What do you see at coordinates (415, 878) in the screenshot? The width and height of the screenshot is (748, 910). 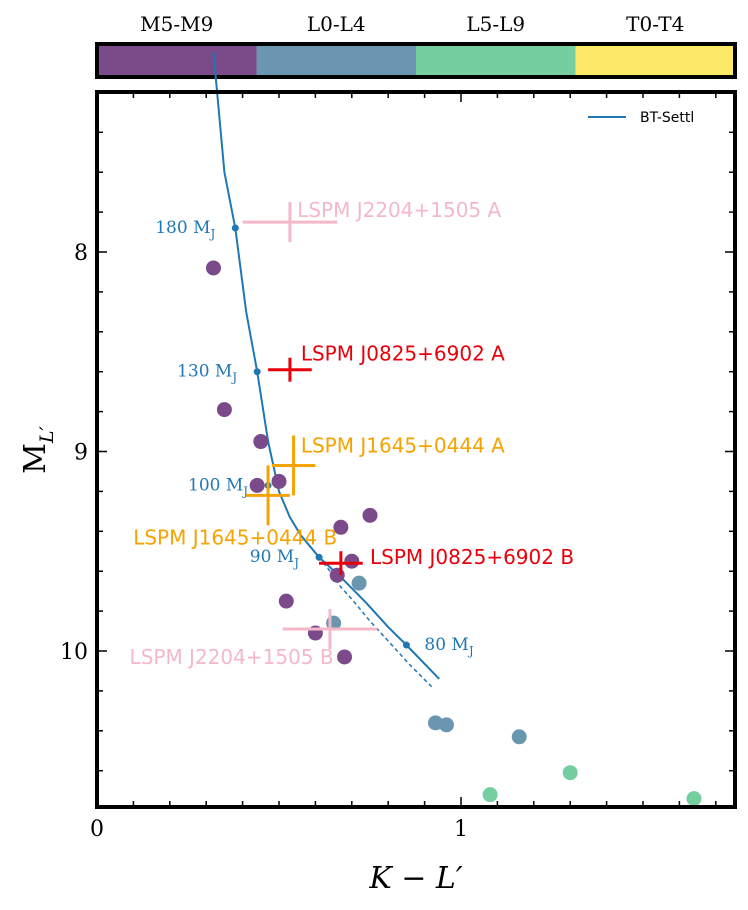 I see `x-axis-label: K − L′` at bounding box center [415, 878].